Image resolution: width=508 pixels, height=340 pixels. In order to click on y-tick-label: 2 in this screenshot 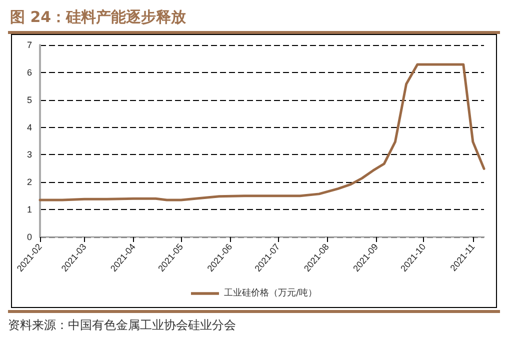, I will do `click(29, 182)`.